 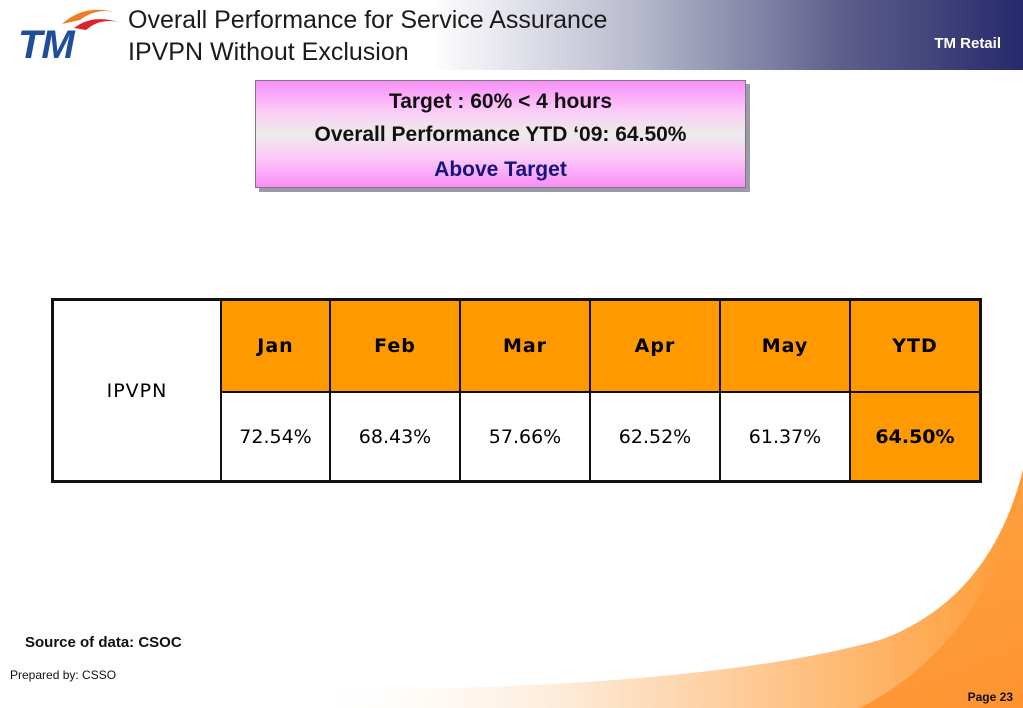 I want to click on column-header-ytd: YTD, so click(x=915, y=345).